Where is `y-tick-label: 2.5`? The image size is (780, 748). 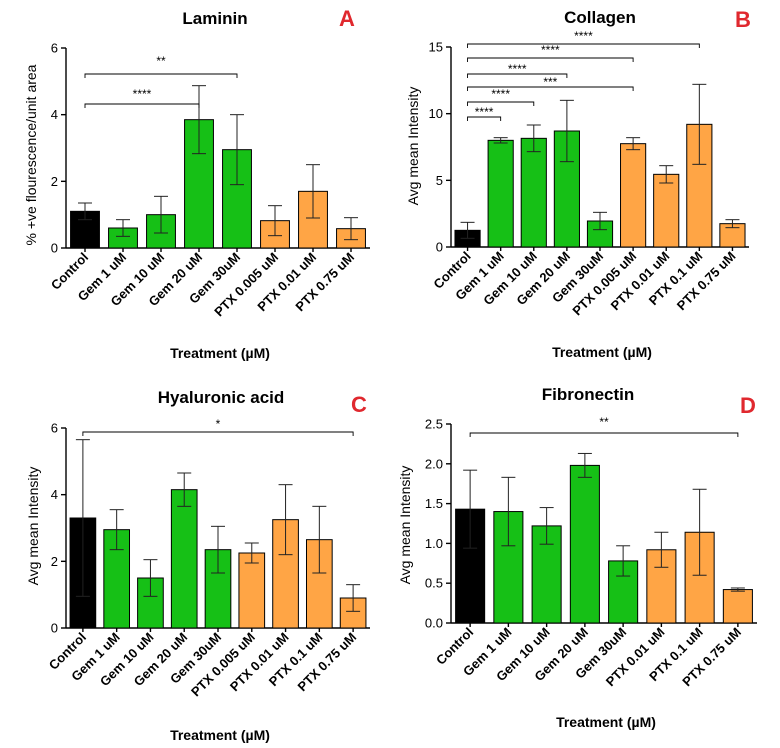
y-tick-label: 2.5 is located at coordinates (434, 424).